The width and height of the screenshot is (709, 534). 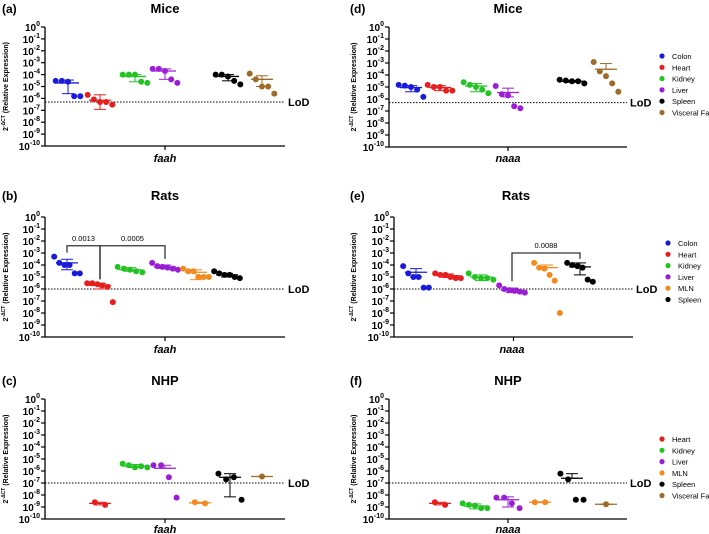 What do you see at coordinates (31, 98) in the screenshot?
I see `y-tick-label: 10⁻⁶` at bounding box center [31, 98].